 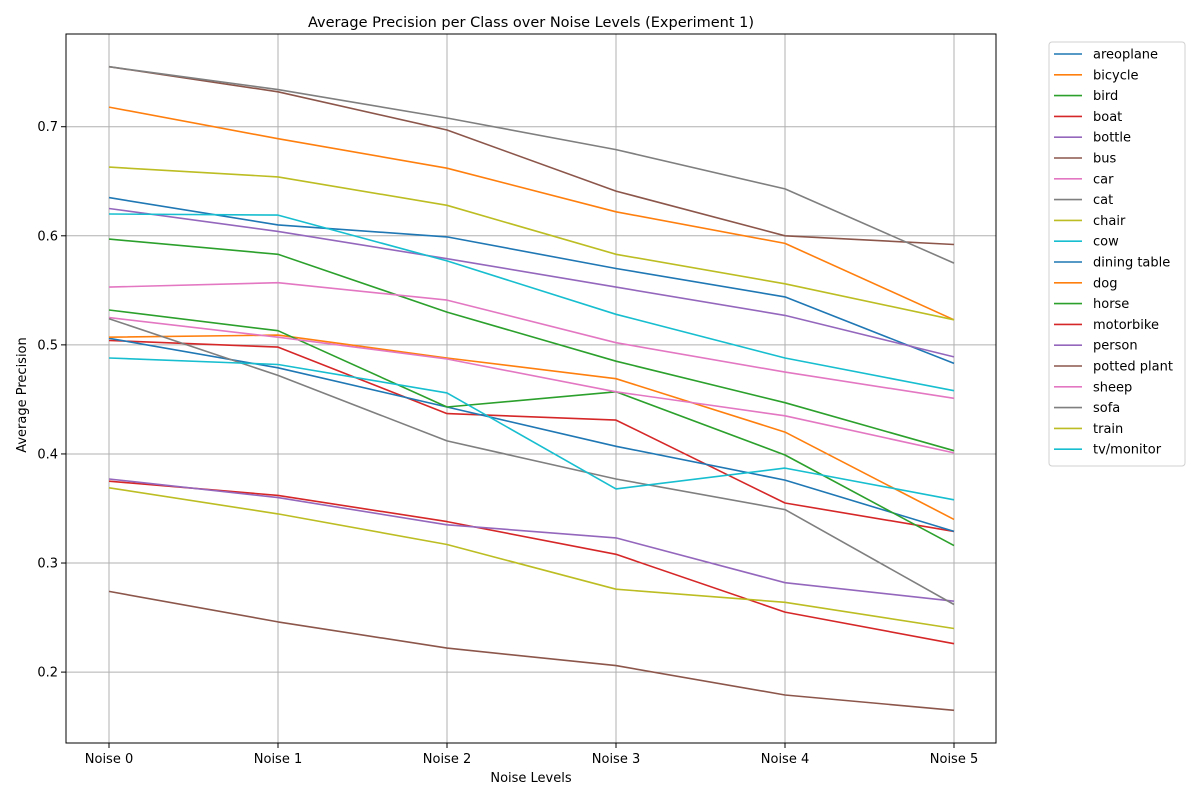 I want to click on series-line-train, so click(x=531, y=558).